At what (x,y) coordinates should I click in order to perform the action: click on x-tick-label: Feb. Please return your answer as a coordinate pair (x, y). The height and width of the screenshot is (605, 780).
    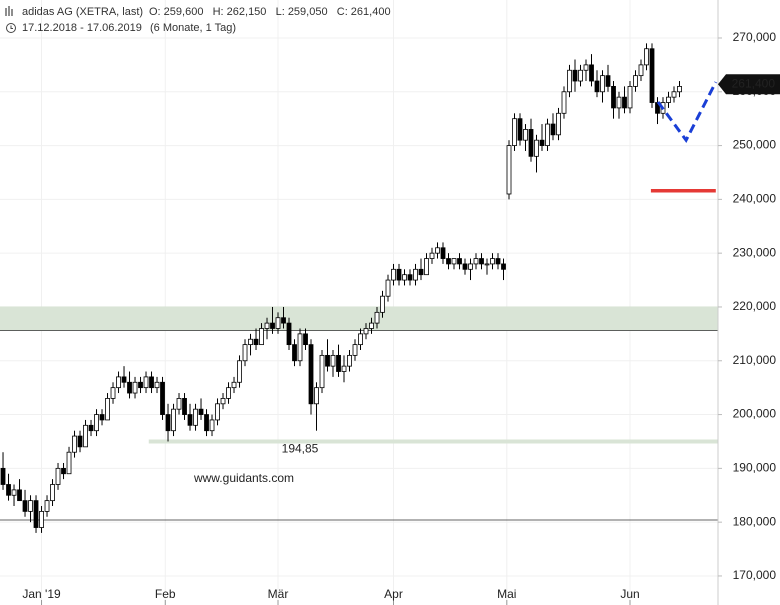
    Looking at the image, I should click on (165, 594).